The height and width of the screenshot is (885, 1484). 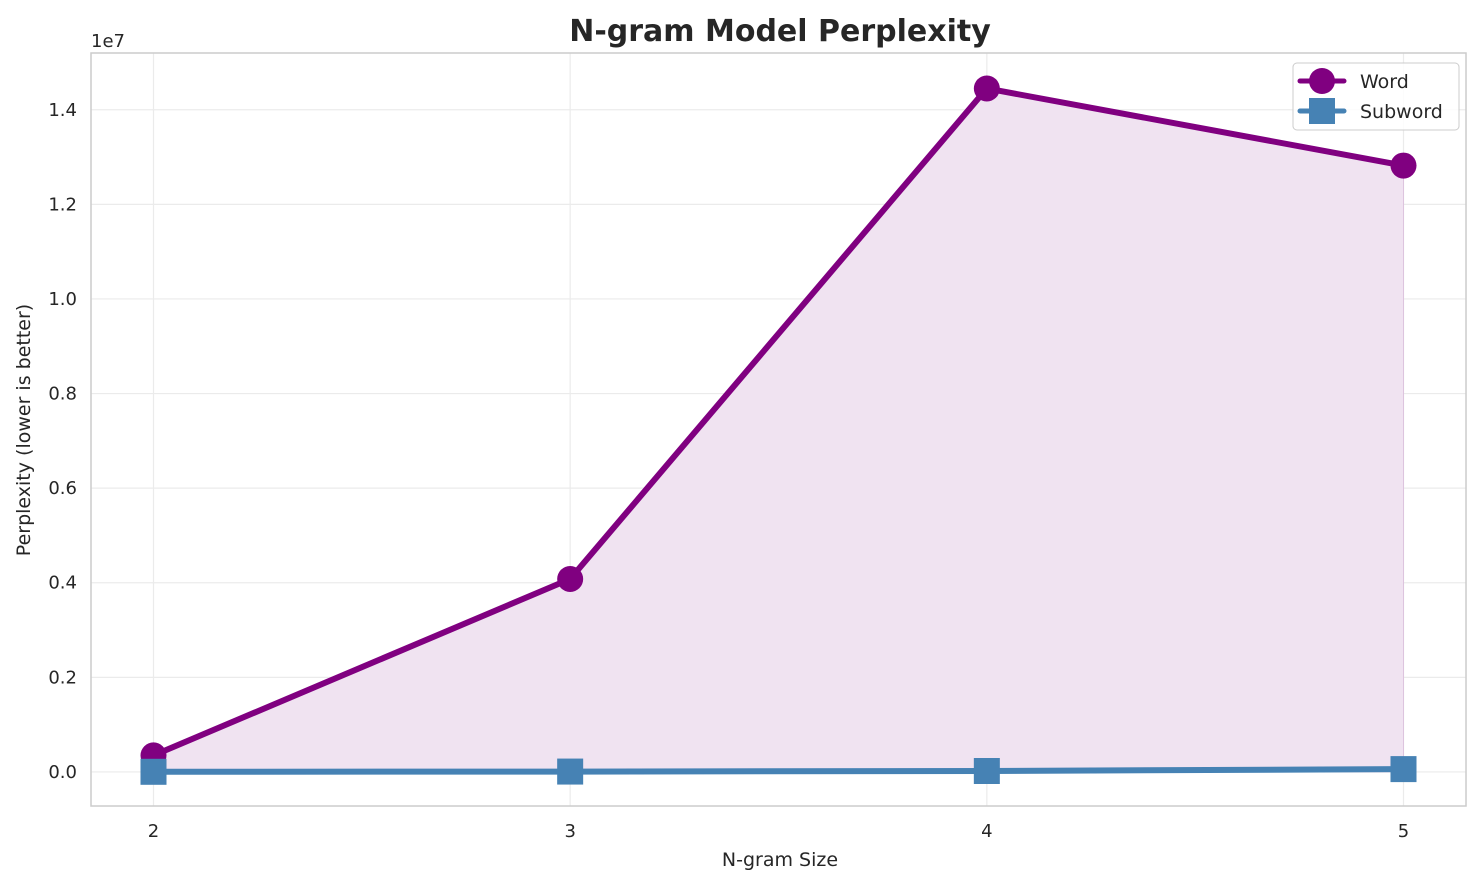 I want to click on x-tick-labels: 2 3 4 5, so click(x=778, y=831).